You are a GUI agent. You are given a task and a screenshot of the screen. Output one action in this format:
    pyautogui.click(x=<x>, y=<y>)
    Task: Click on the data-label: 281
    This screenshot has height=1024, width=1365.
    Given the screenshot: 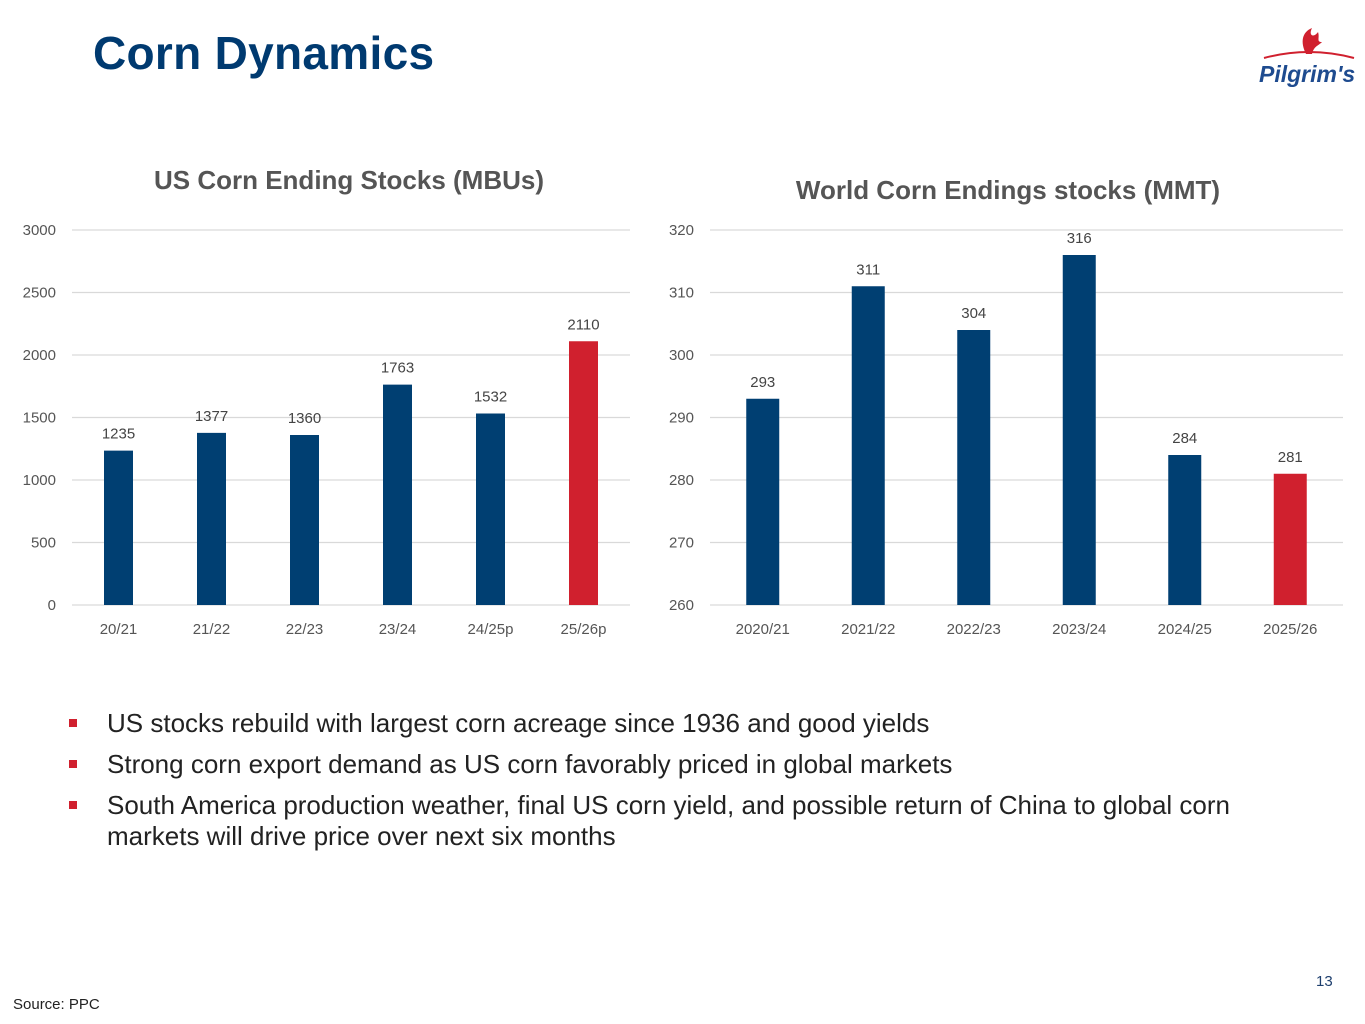 What is the action you would take?
    pyautogui.click(x=1290, y=457)
    